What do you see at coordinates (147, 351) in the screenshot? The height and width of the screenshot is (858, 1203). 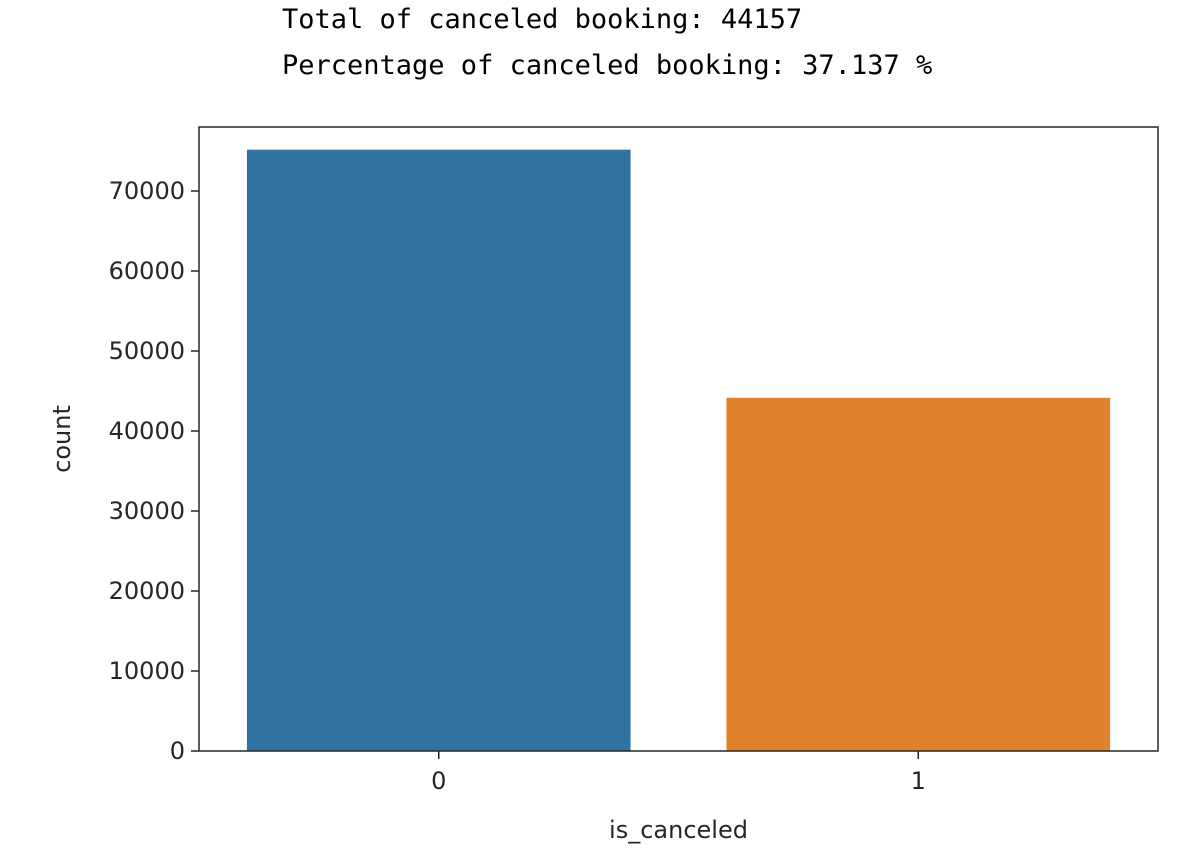 I see `y-tick-label: 50000` at bounding box center [147, 351].